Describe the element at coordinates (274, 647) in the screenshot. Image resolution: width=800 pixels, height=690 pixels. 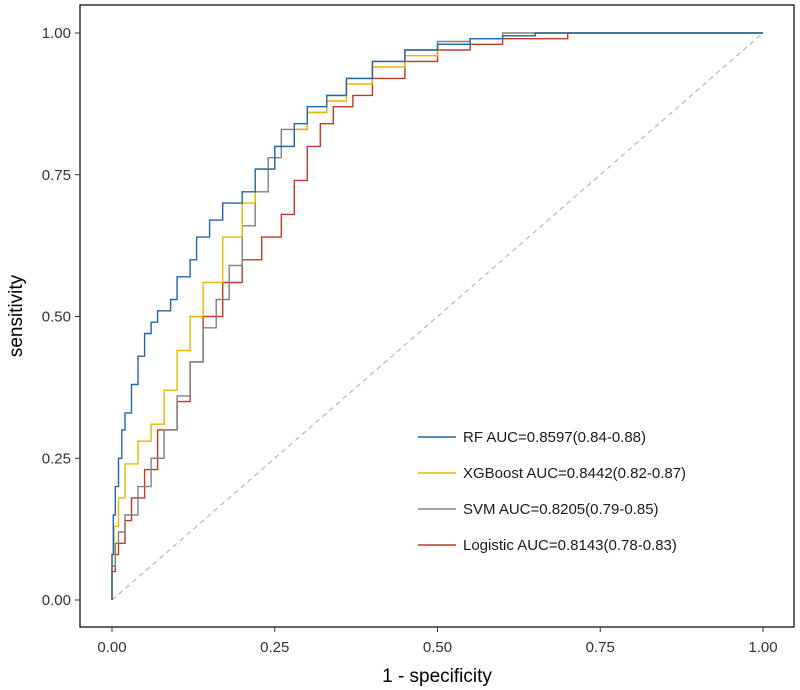
I see `x-tick-label: 0.25` at that location.